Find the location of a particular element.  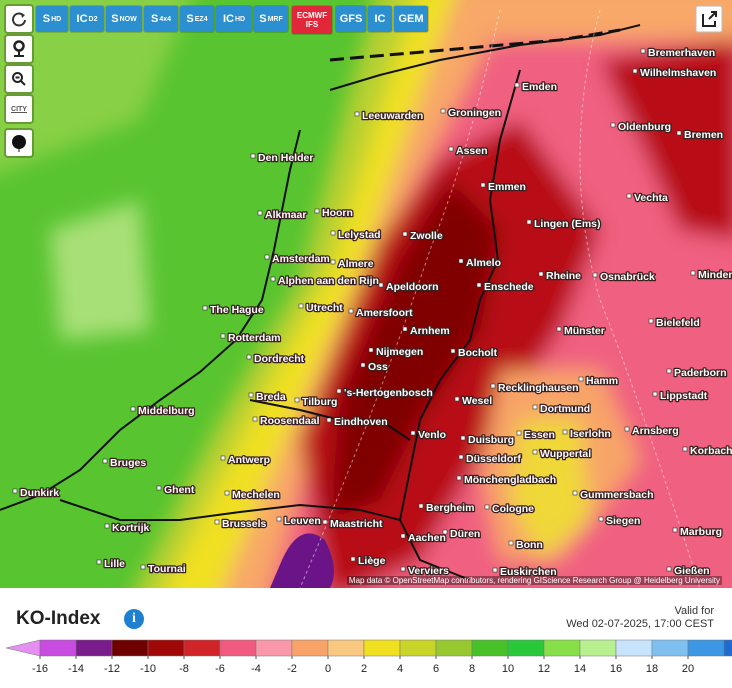

city-label: Kortrijk is located at coordinates (131, 528).